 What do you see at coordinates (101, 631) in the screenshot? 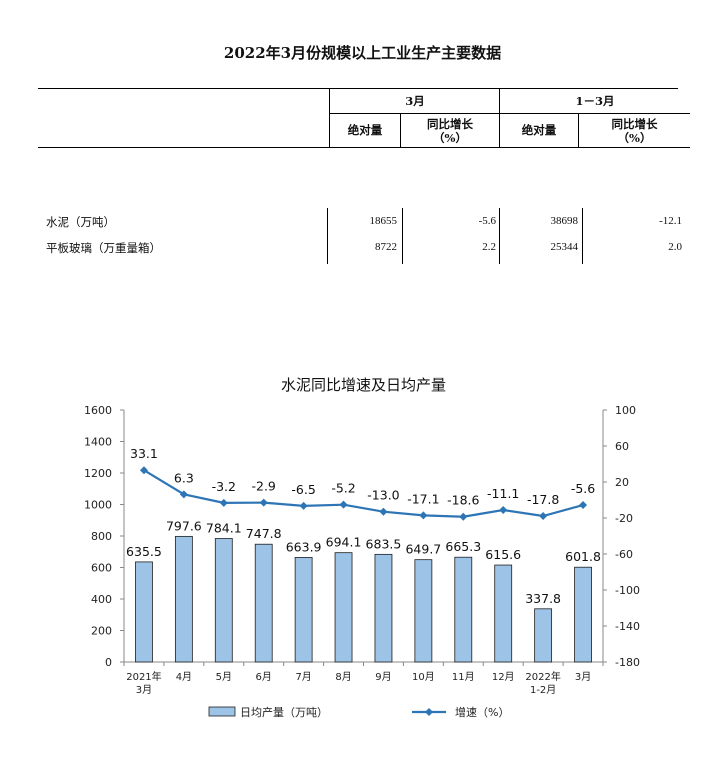
I see `left-axis-tick-label: 200` at bounding box center [101, 631].